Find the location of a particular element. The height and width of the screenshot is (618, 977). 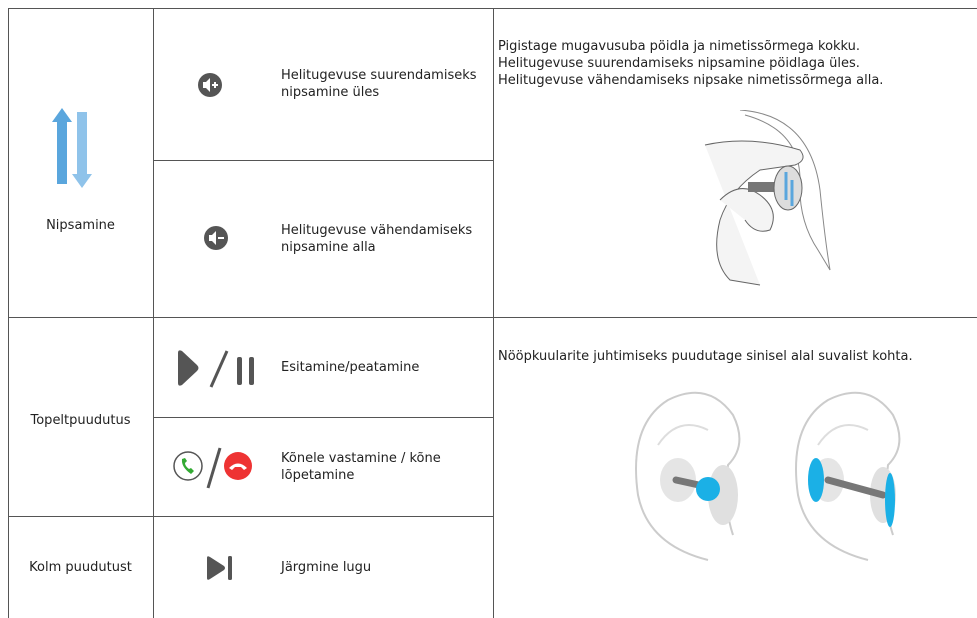

call-icon is located at coordinates (212, 468).